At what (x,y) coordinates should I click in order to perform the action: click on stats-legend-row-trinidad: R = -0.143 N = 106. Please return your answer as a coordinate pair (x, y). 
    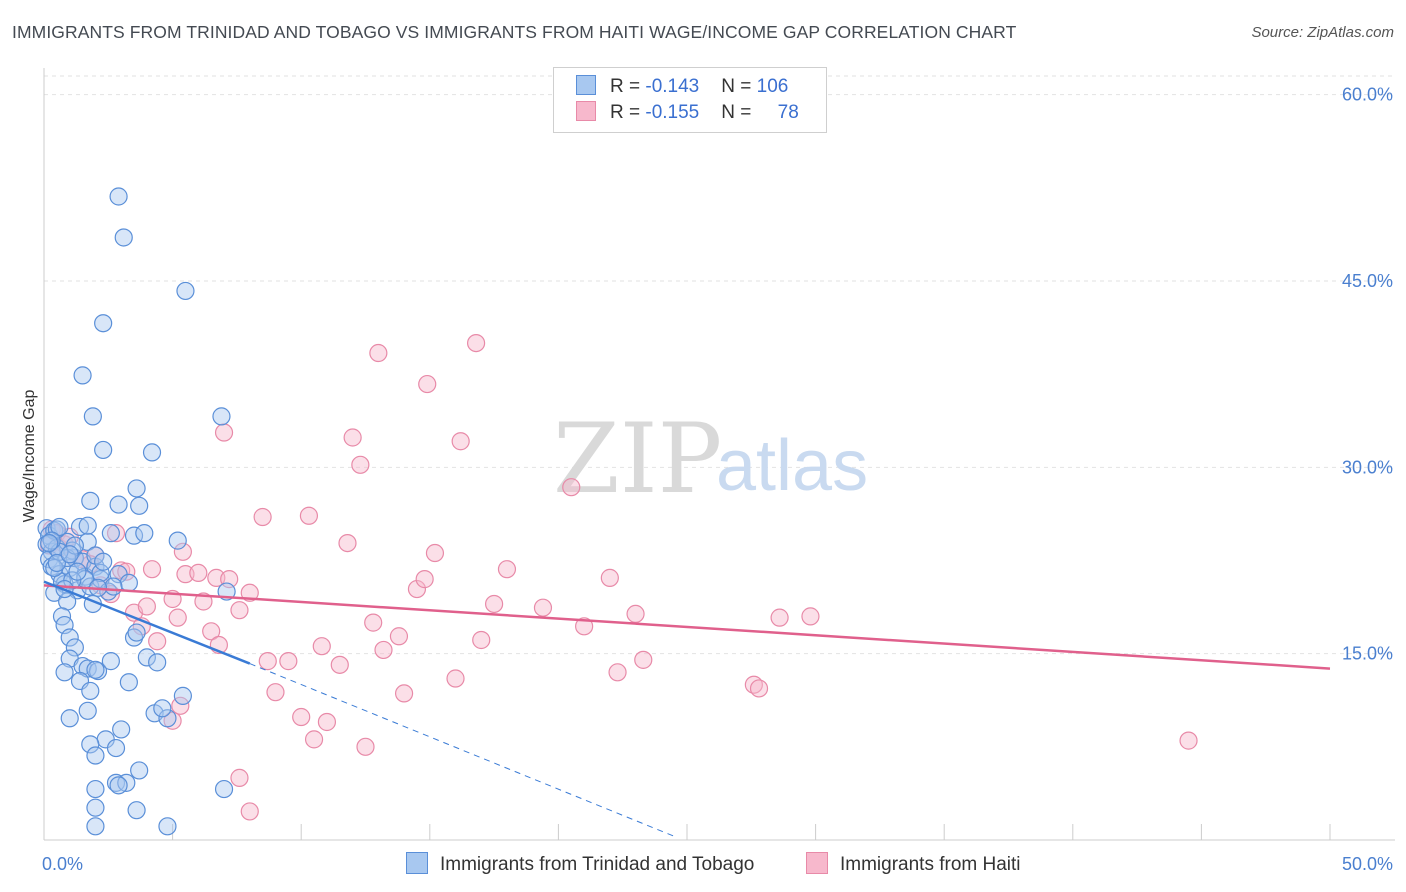
    Looking at the image, I should click on (682, 88).